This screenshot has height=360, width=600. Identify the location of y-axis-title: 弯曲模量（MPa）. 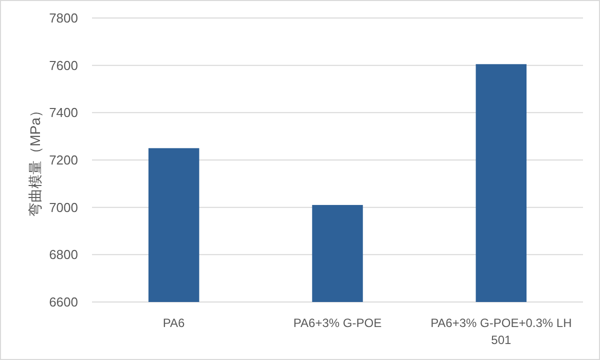
(35, 160).